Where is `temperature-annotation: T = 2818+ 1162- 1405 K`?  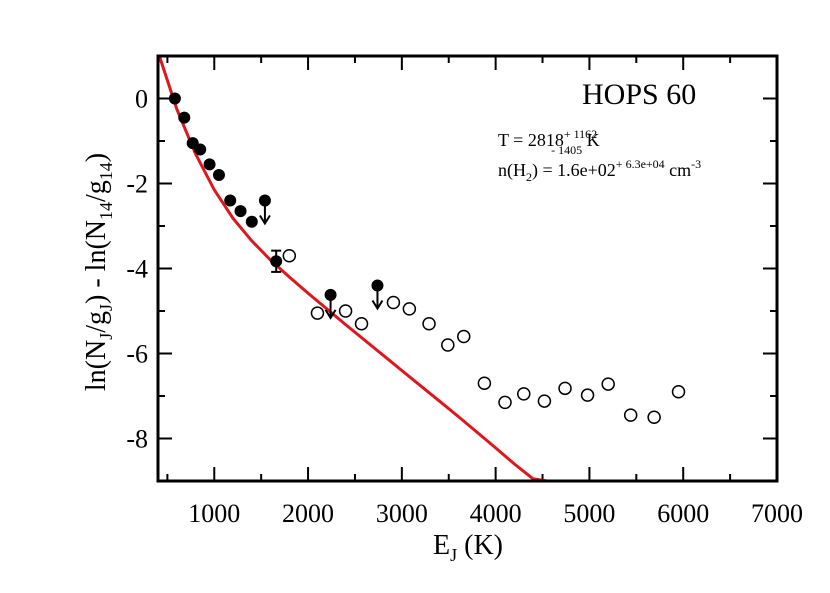 temperature-annotation: T = 2818+ 1162- 1405 K is located at coordinates (549, 142).